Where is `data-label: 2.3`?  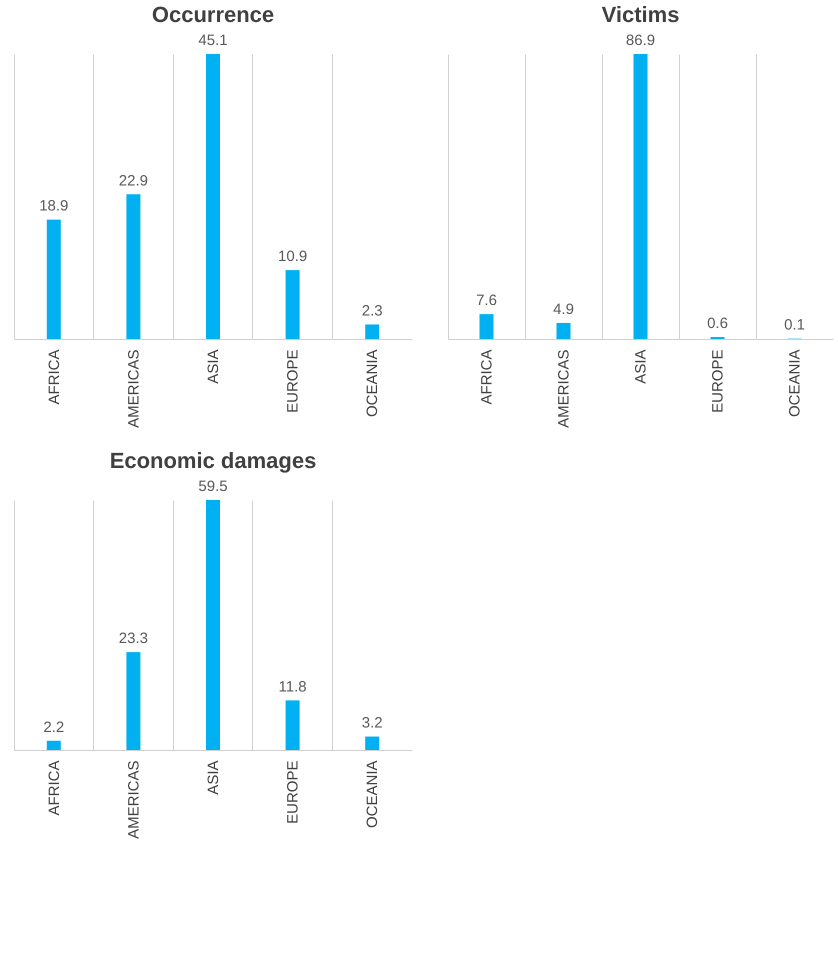
data-label: 2.3 is located at coordinates (372, 311).